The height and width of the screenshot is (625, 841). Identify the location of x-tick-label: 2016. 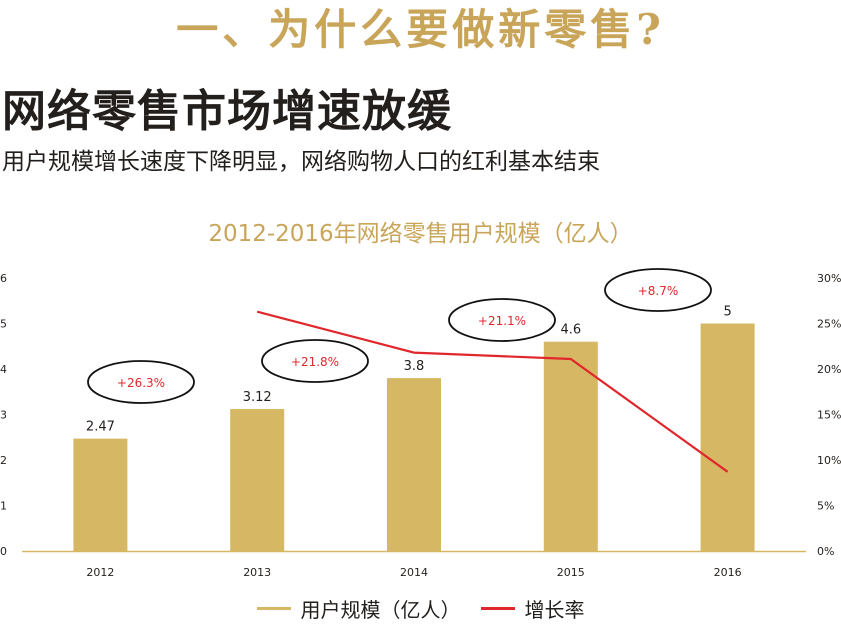
(728, 572).